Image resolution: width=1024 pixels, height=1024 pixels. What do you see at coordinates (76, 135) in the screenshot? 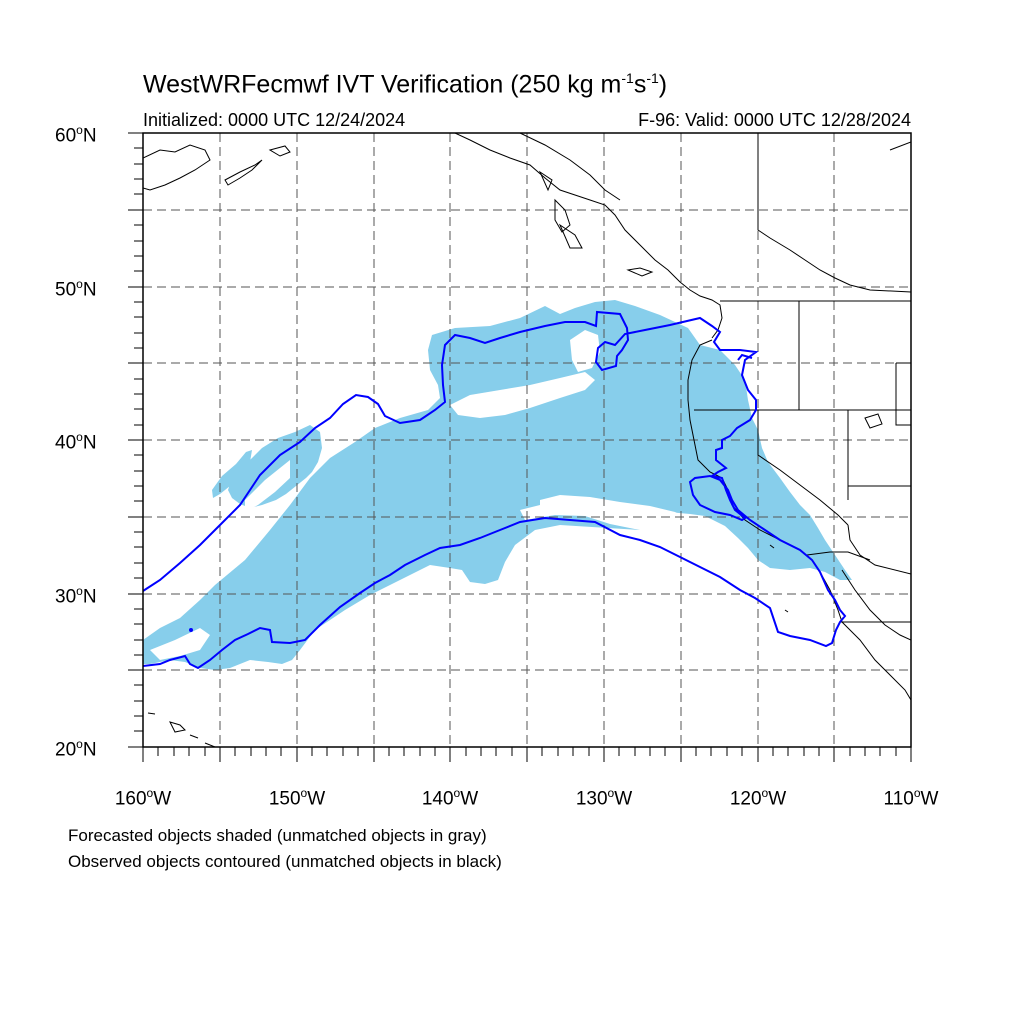
I see `lat-label-60n: 60oN` at bounding box center [76, 135].